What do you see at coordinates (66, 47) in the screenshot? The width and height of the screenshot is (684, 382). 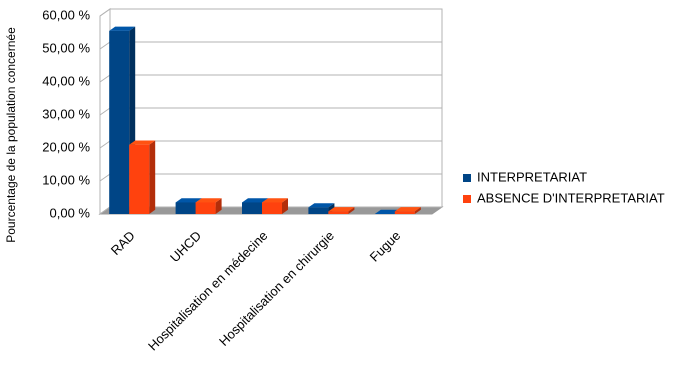 I see `y-tick-label: 50,00 %` at bounding box center [66, 47].